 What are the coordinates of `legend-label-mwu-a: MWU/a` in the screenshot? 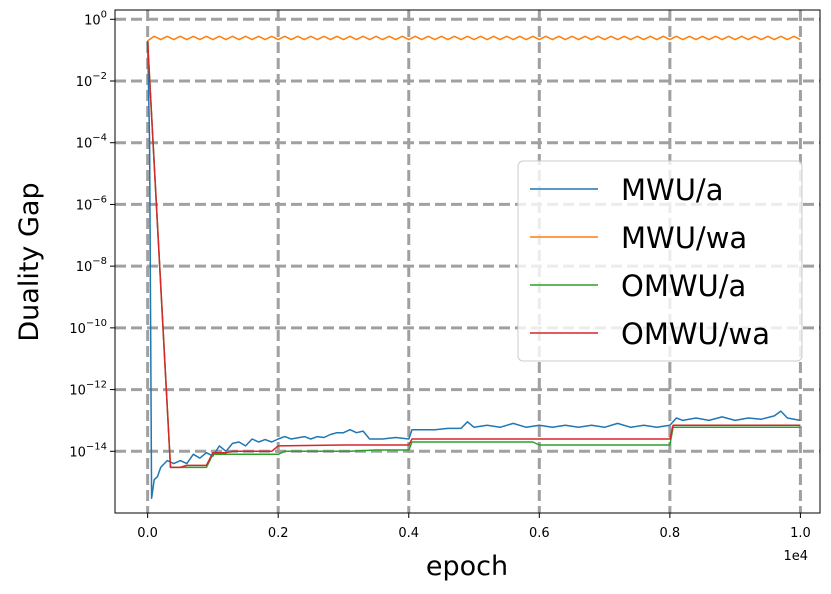 It's located at (672, 190).